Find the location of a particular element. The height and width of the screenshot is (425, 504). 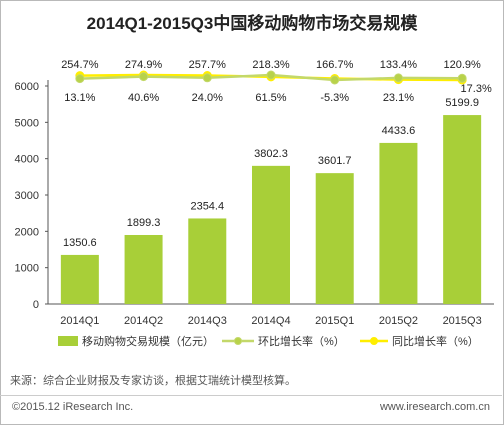

legend-group: 移动购物交易规模（亿元） 环比增长率（%） 同比增长率（%） is located at coordinates (268, 341).